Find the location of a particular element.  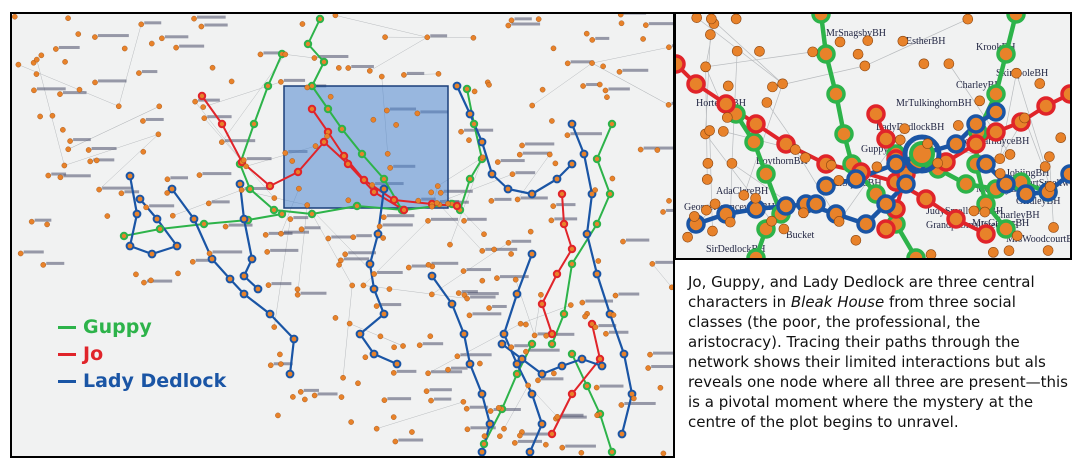

legend-swatch-jo is located at coordinates (67, 354).